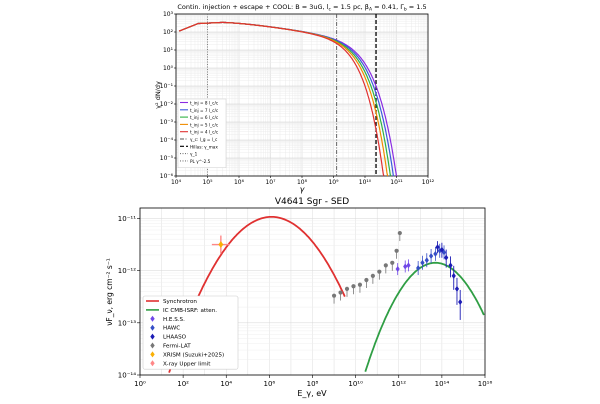 This screenshot has width=600, height=404. What do you see at coordinates (193, 355) in the screenshot?
I see `bottom-legend-label: XRISM (Suzuki+2025)` at bounding box center [193, 355].